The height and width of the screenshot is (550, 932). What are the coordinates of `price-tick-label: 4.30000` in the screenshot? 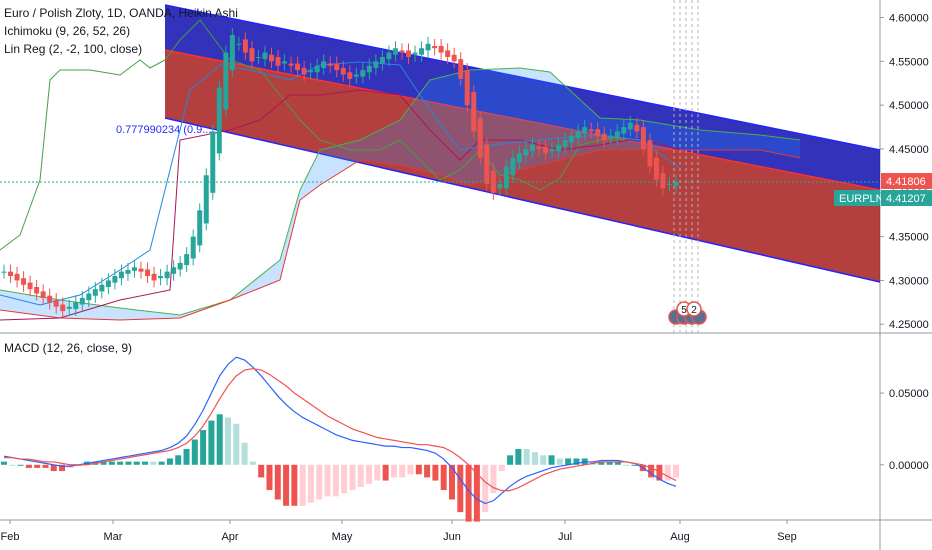 It's located at (909, 281).